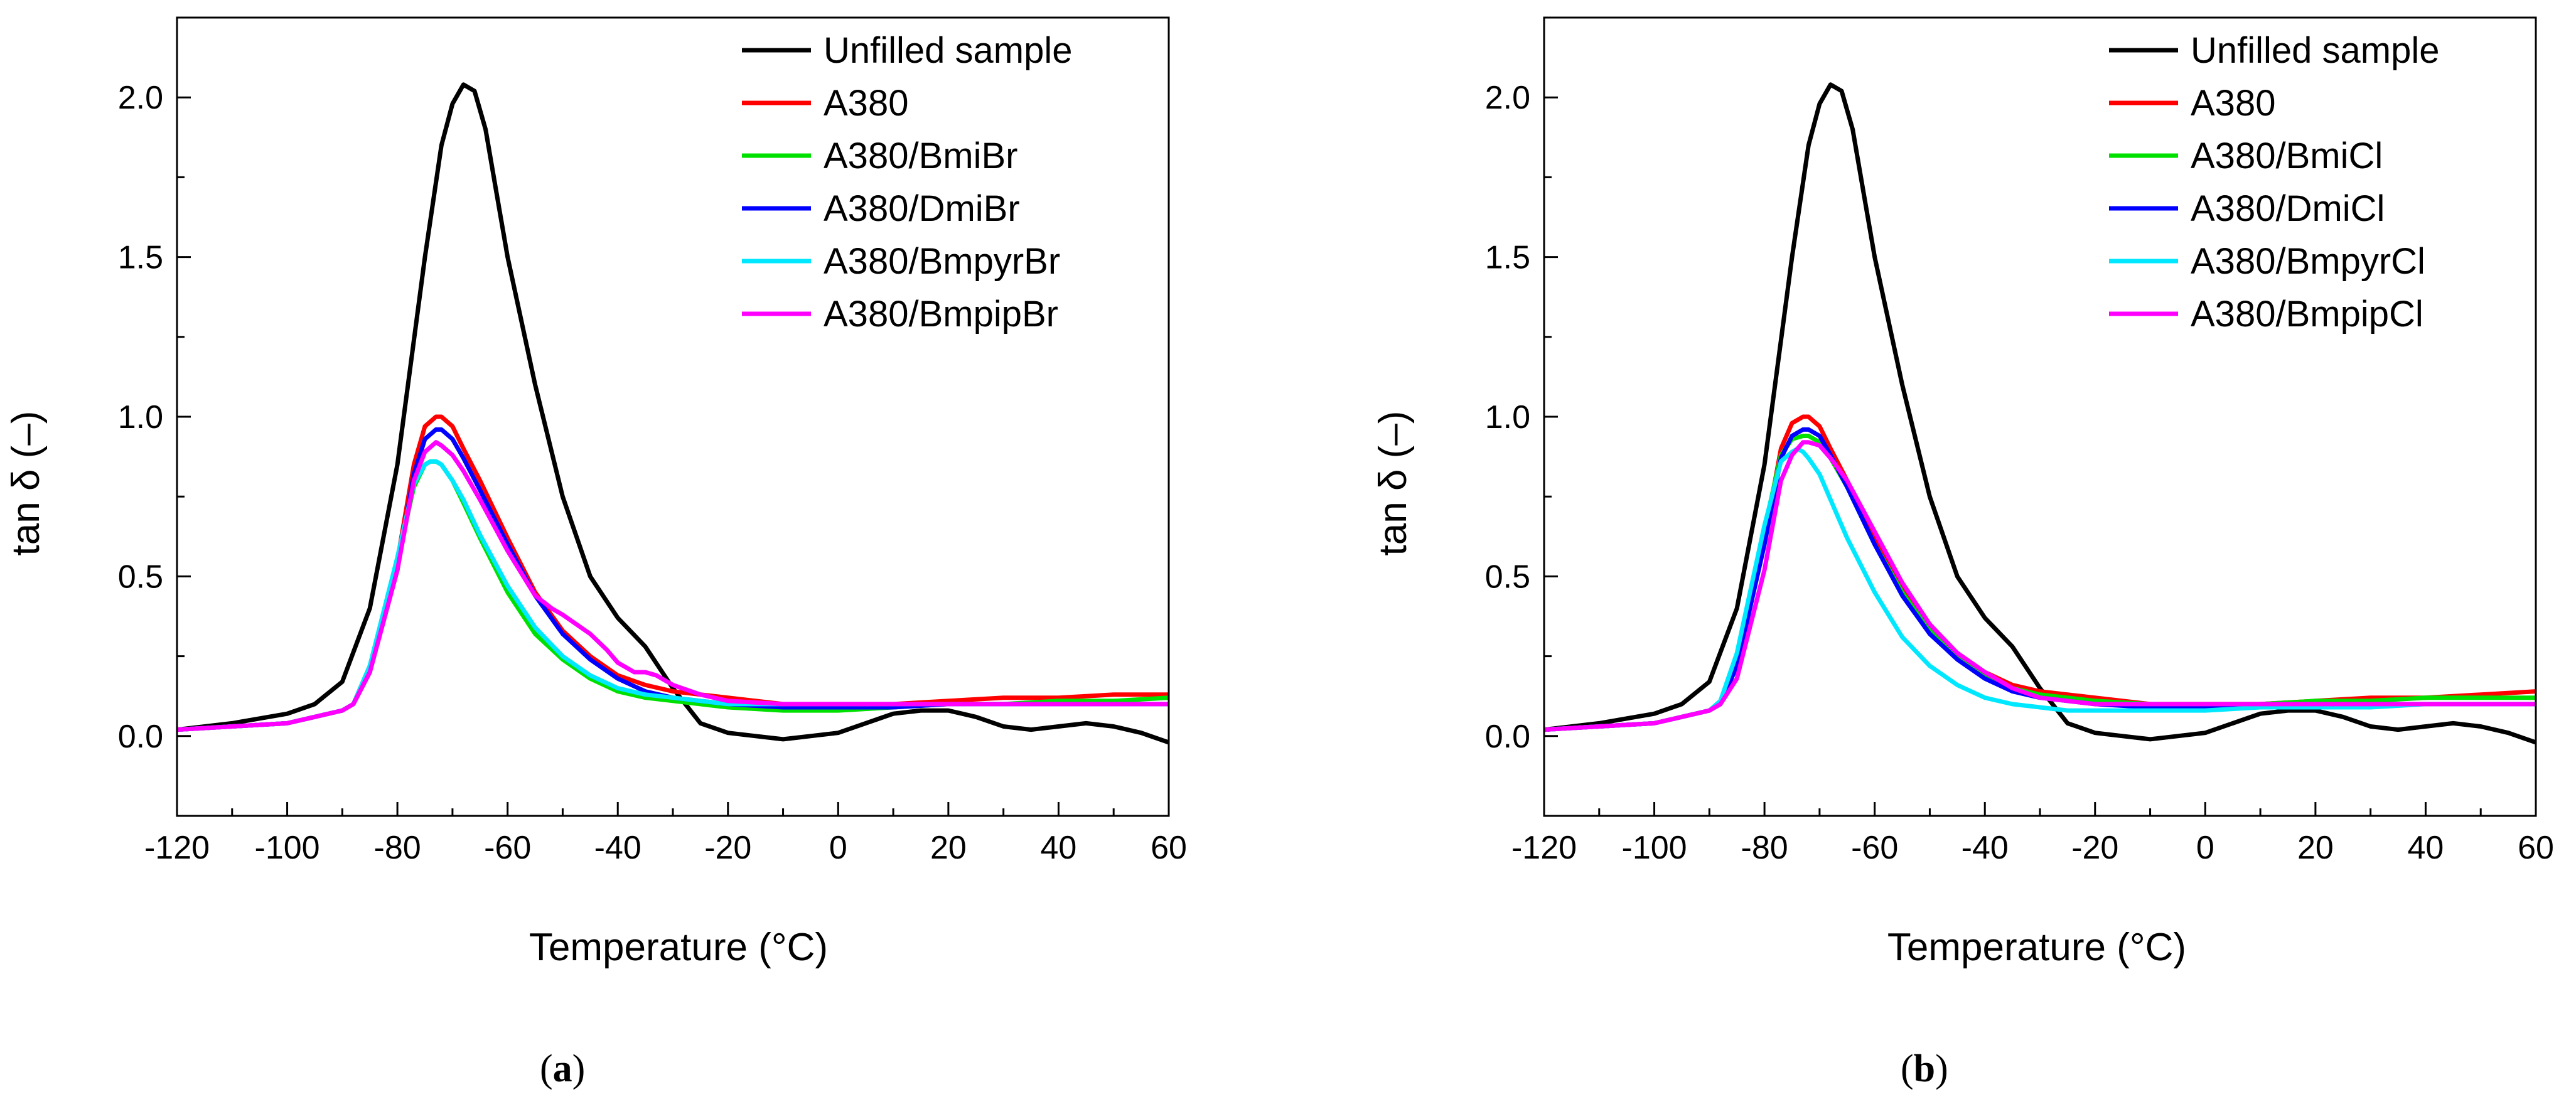 The width and height of the screenshot is (2576, 1114). I want to click on legend-label-3: A380/DmiBr, so click(922, 208).